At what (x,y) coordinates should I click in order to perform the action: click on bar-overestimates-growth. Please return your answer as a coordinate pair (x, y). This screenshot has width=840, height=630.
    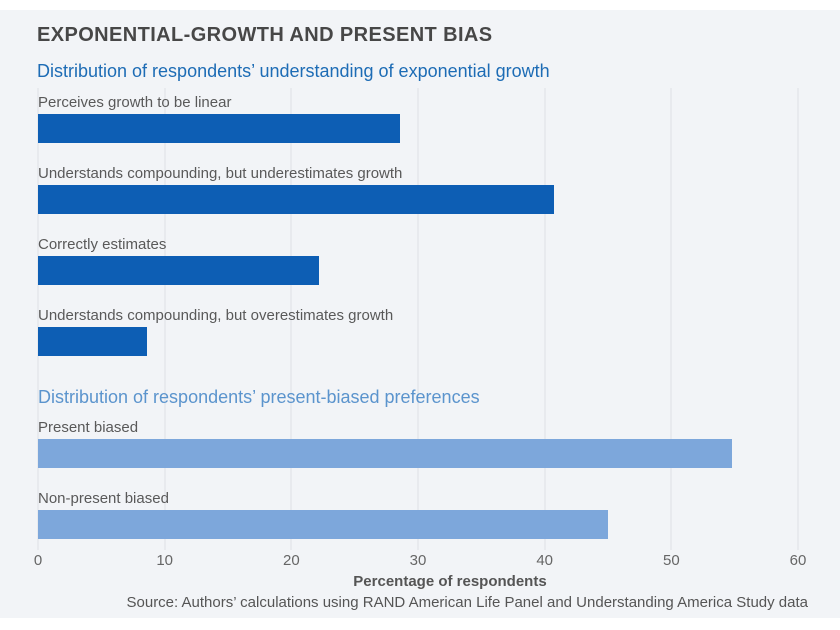
    Looking at the image, I should click on (92, 341).